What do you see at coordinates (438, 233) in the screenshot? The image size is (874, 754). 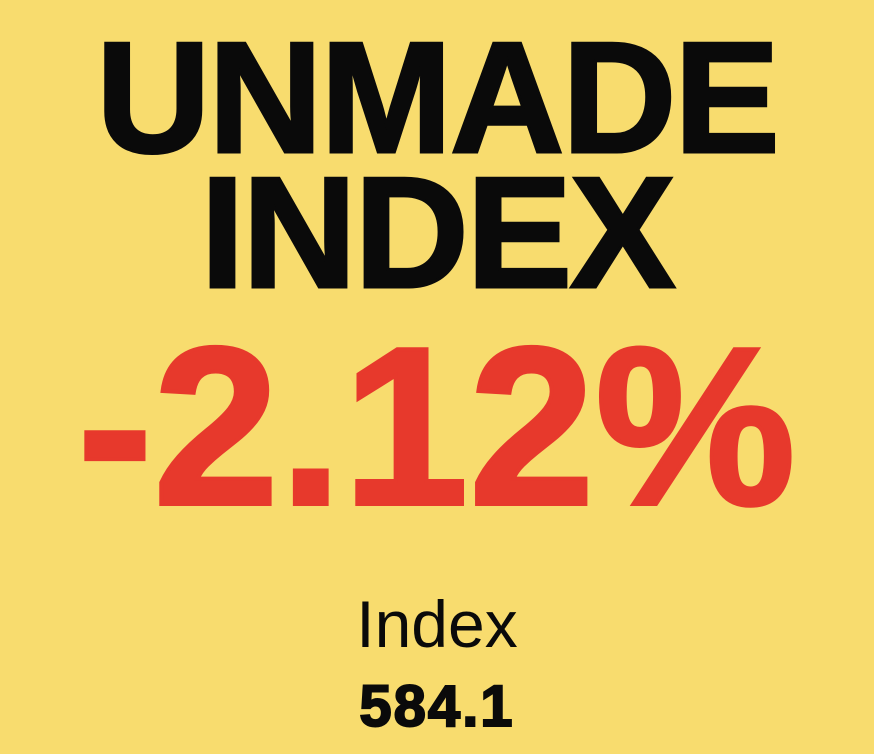 I see `index-title-line2: INDEX` at bounding box center [438, 233].